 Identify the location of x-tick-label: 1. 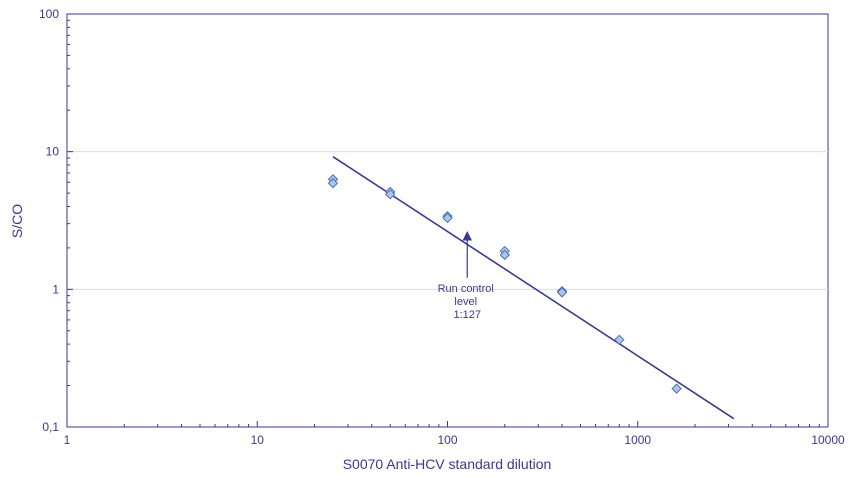
(67, 440).